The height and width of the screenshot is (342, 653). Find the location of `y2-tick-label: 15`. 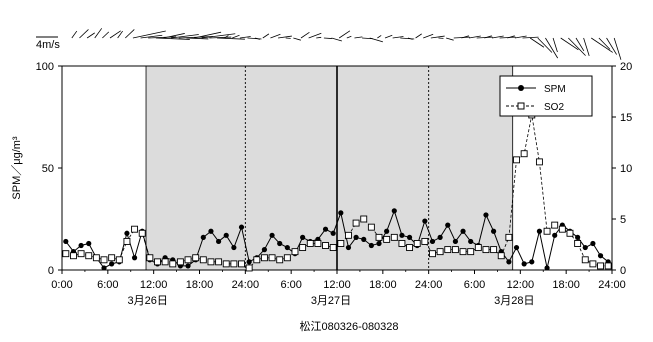

y2-tick-label: 15 is located at coordinates (626, 118).